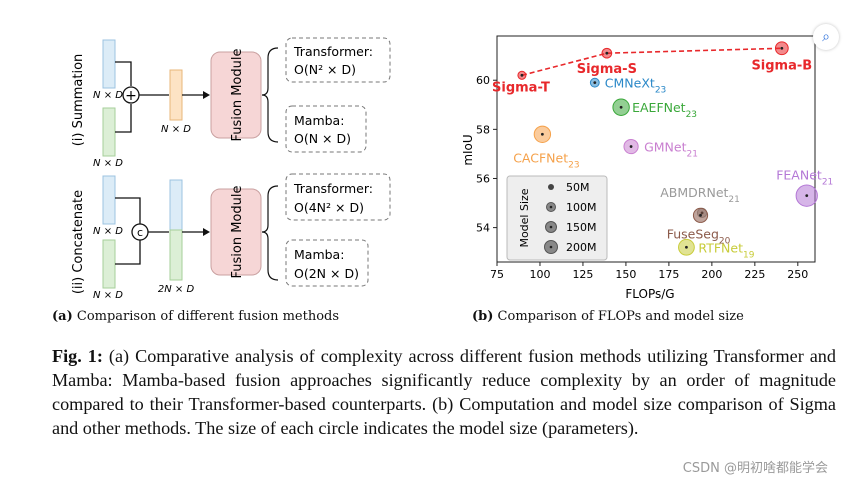  What do you see at coordinates (581, 247) in the screenshot?
I see `legend-item: 200M` at bounding box center [581, 247].